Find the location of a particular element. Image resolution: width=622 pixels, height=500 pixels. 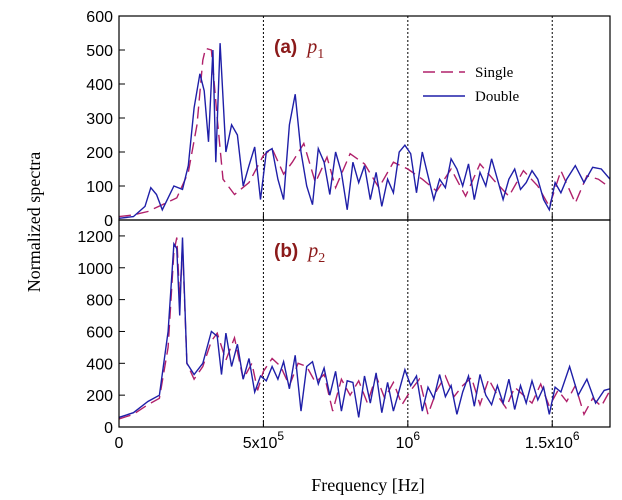

x-tick-label: 1.5x10⁶ is located at coordinates (552, 440).